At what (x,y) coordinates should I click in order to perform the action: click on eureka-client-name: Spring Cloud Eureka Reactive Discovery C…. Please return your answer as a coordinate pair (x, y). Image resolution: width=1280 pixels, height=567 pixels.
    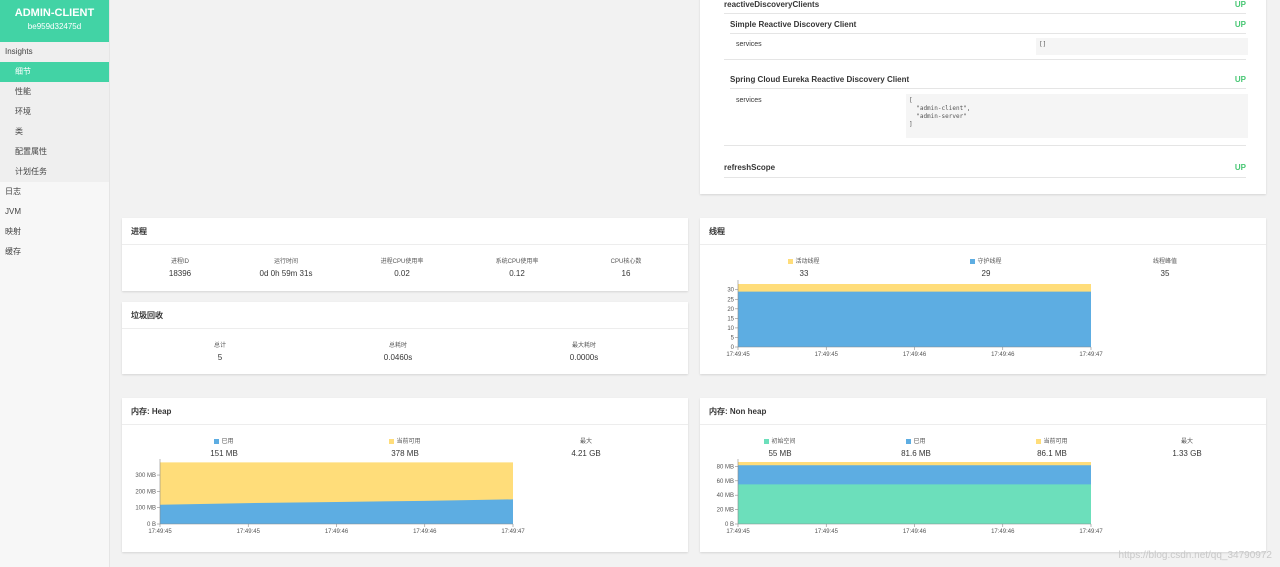
    Looking at the image, I should click on (820, 79).